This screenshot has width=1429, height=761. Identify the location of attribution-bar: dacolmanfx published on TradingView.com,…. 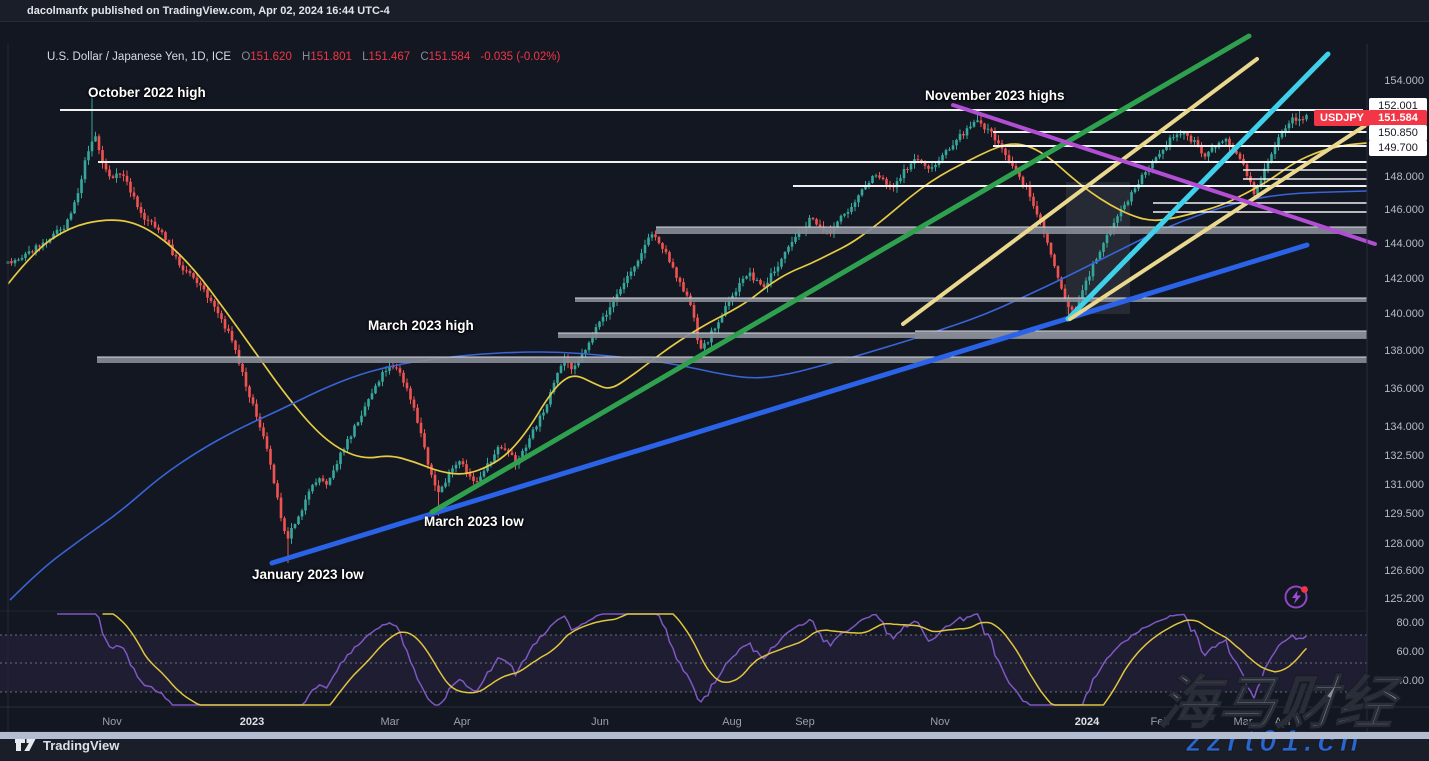
(714, 11).